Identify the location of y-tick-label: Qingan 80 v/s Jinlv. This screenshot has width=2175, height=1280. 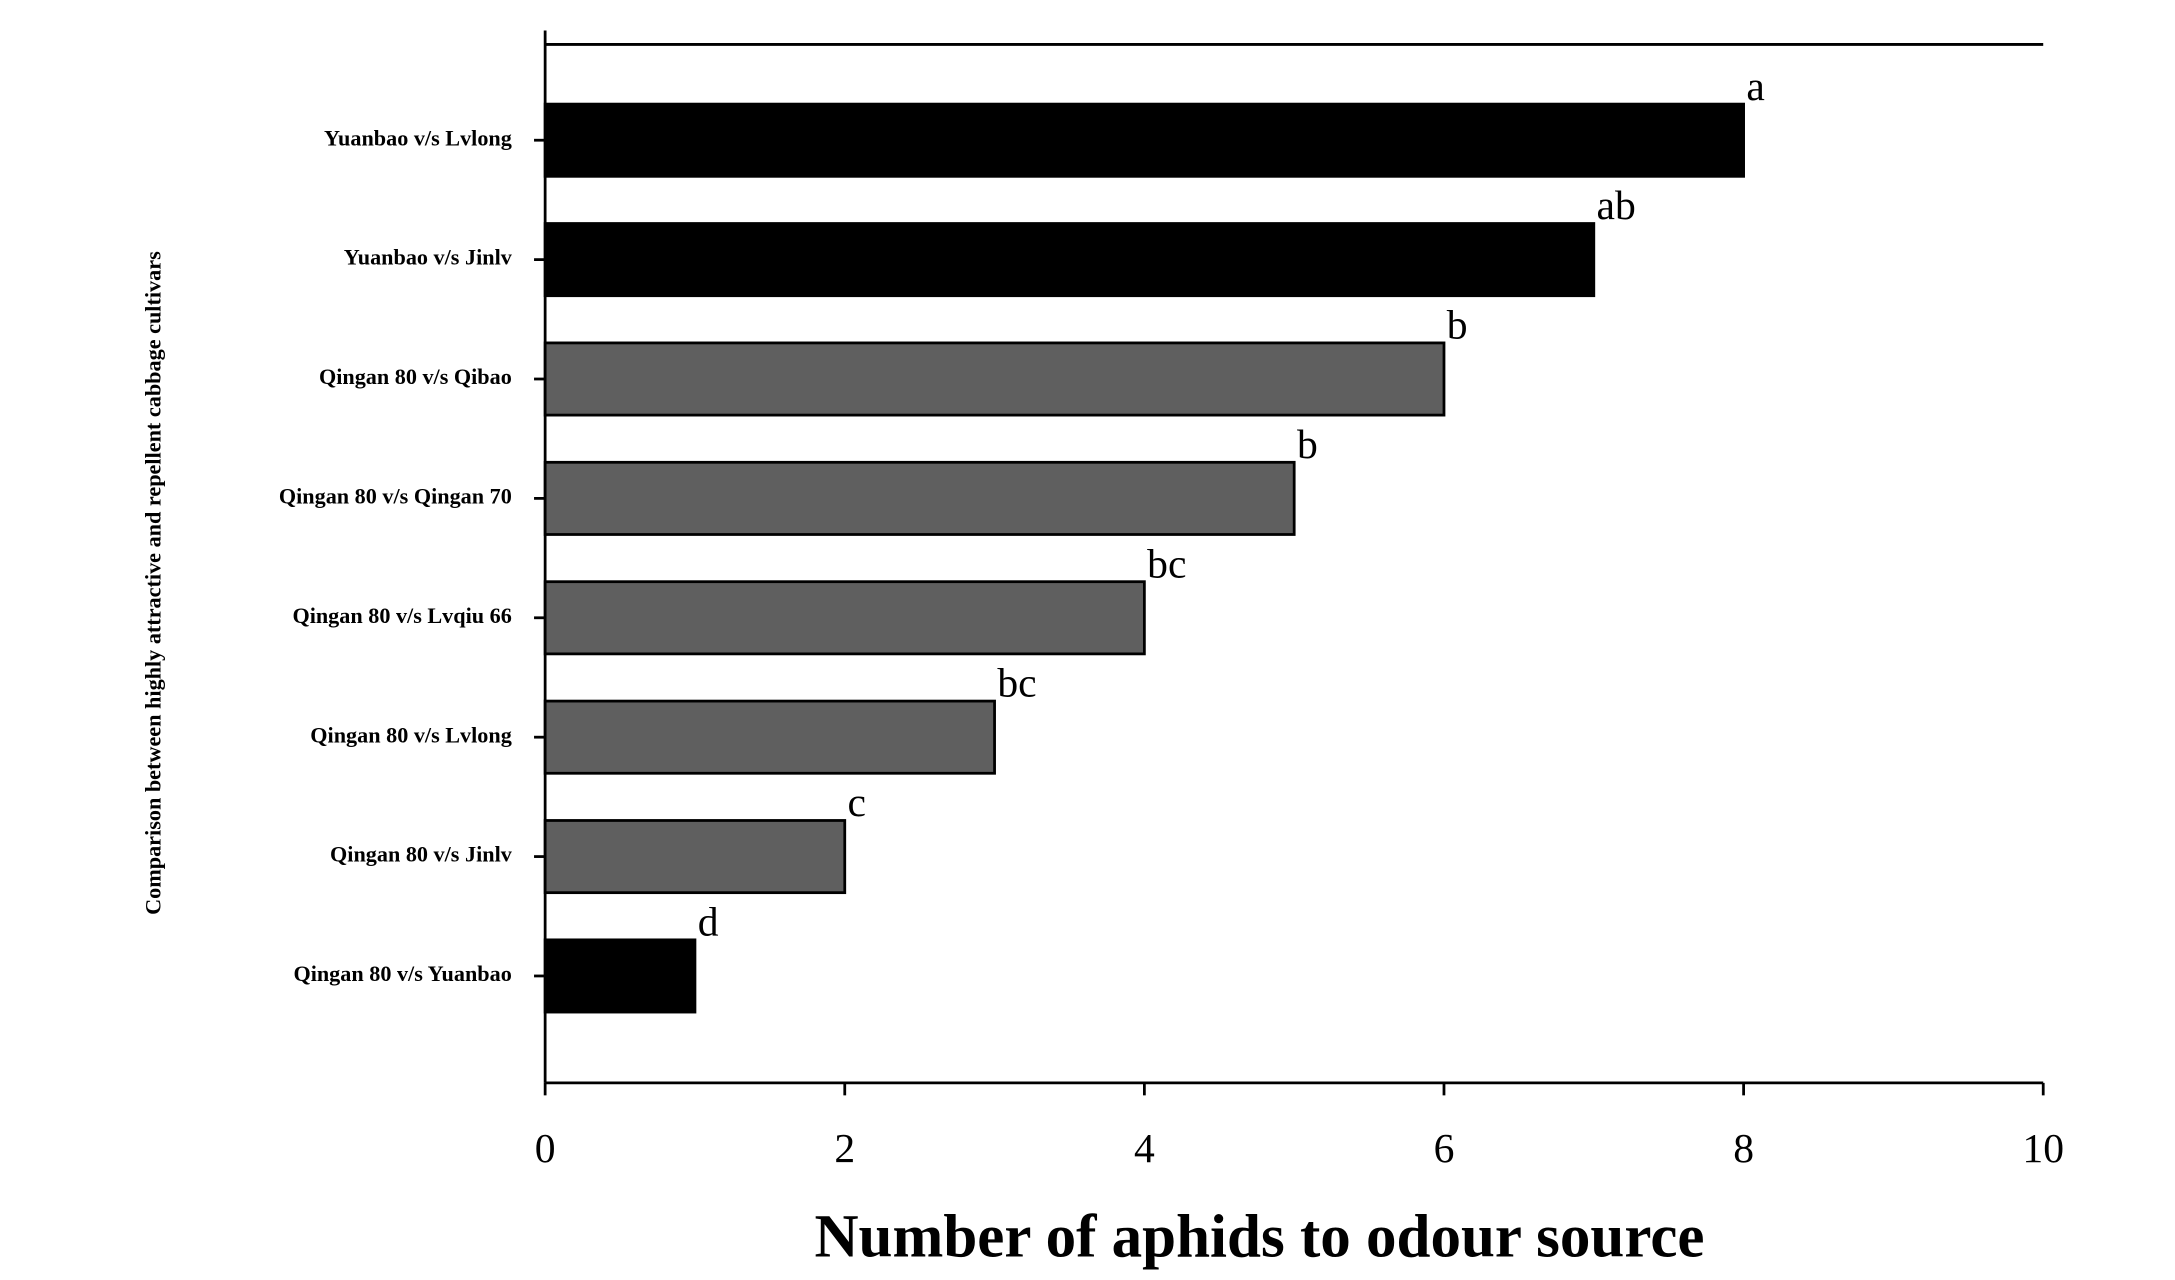
(421, 854).